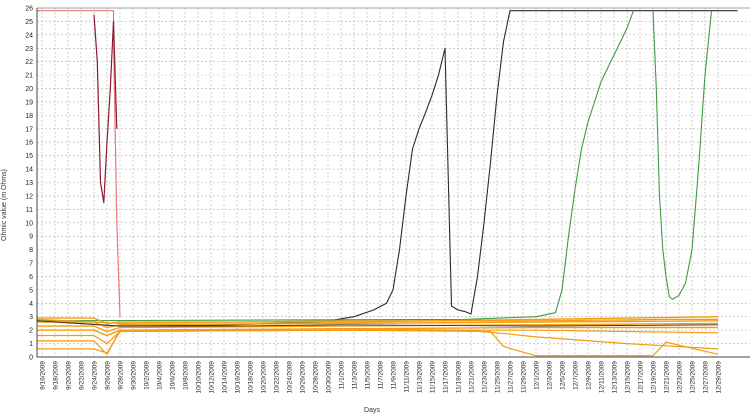  What do you see at coordinates (394, 375) in the screenshot?
I see `x-tick-label: 11/9/2009` at bounding box center [394, 375].